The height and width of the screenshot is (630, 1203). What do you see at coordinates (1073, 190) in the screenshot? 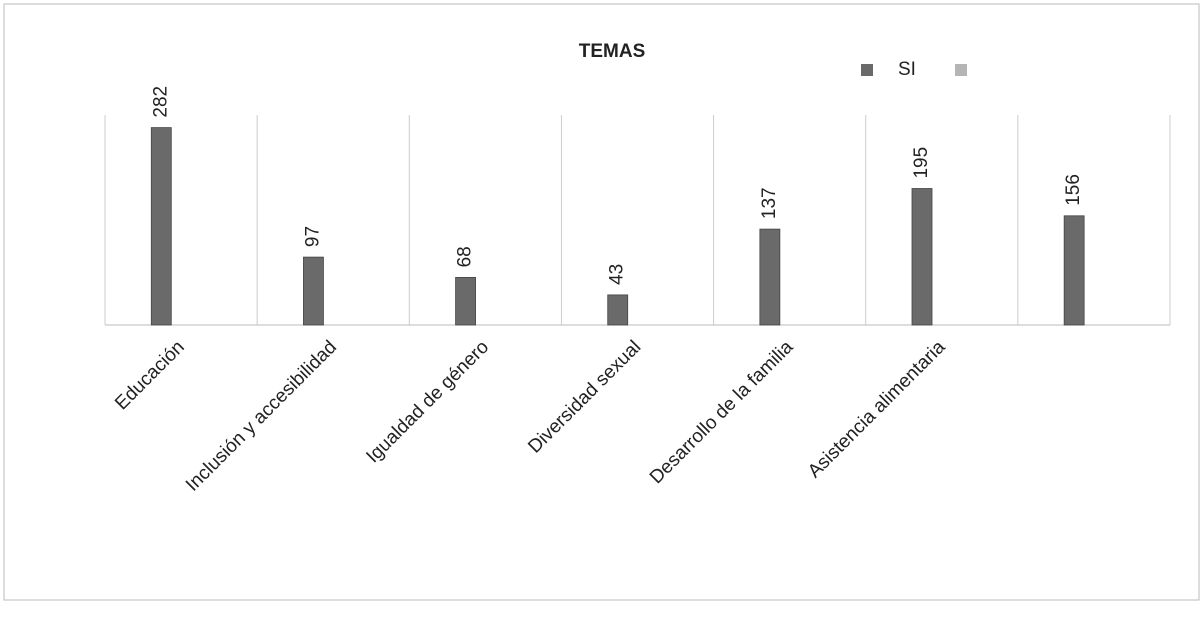
I see `value-label: 156` at bounding box center [1073, 190].